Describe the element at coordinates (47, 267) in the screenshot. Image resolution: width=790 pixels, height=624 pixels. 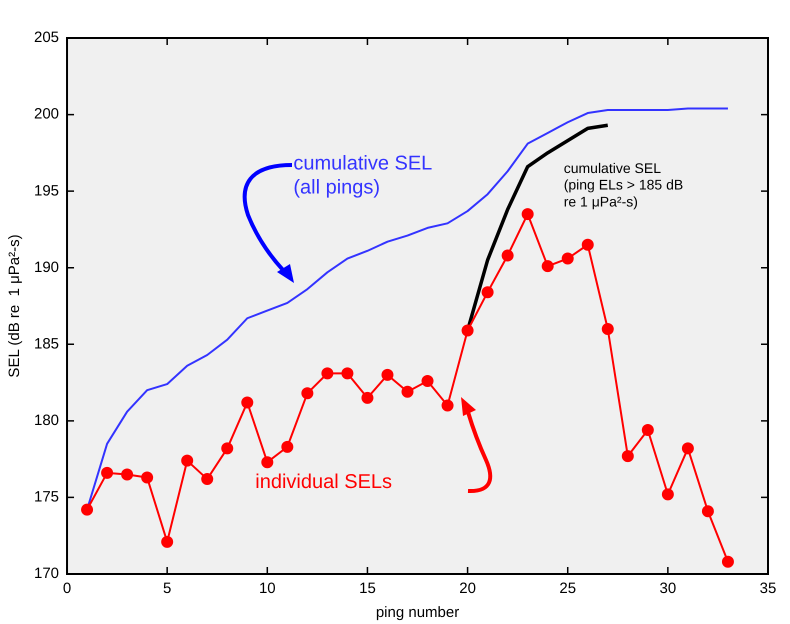
I see `y-tick-label: 190` at that location.